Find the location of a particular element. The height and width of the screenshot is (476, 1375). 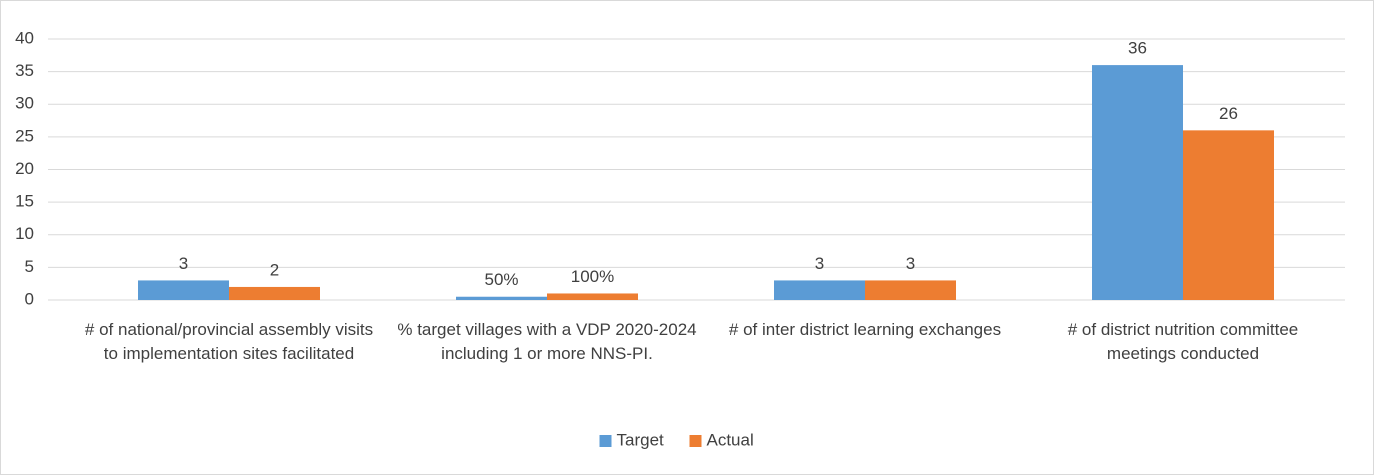

legend-label: Actual is located at coordinates (730, 439).